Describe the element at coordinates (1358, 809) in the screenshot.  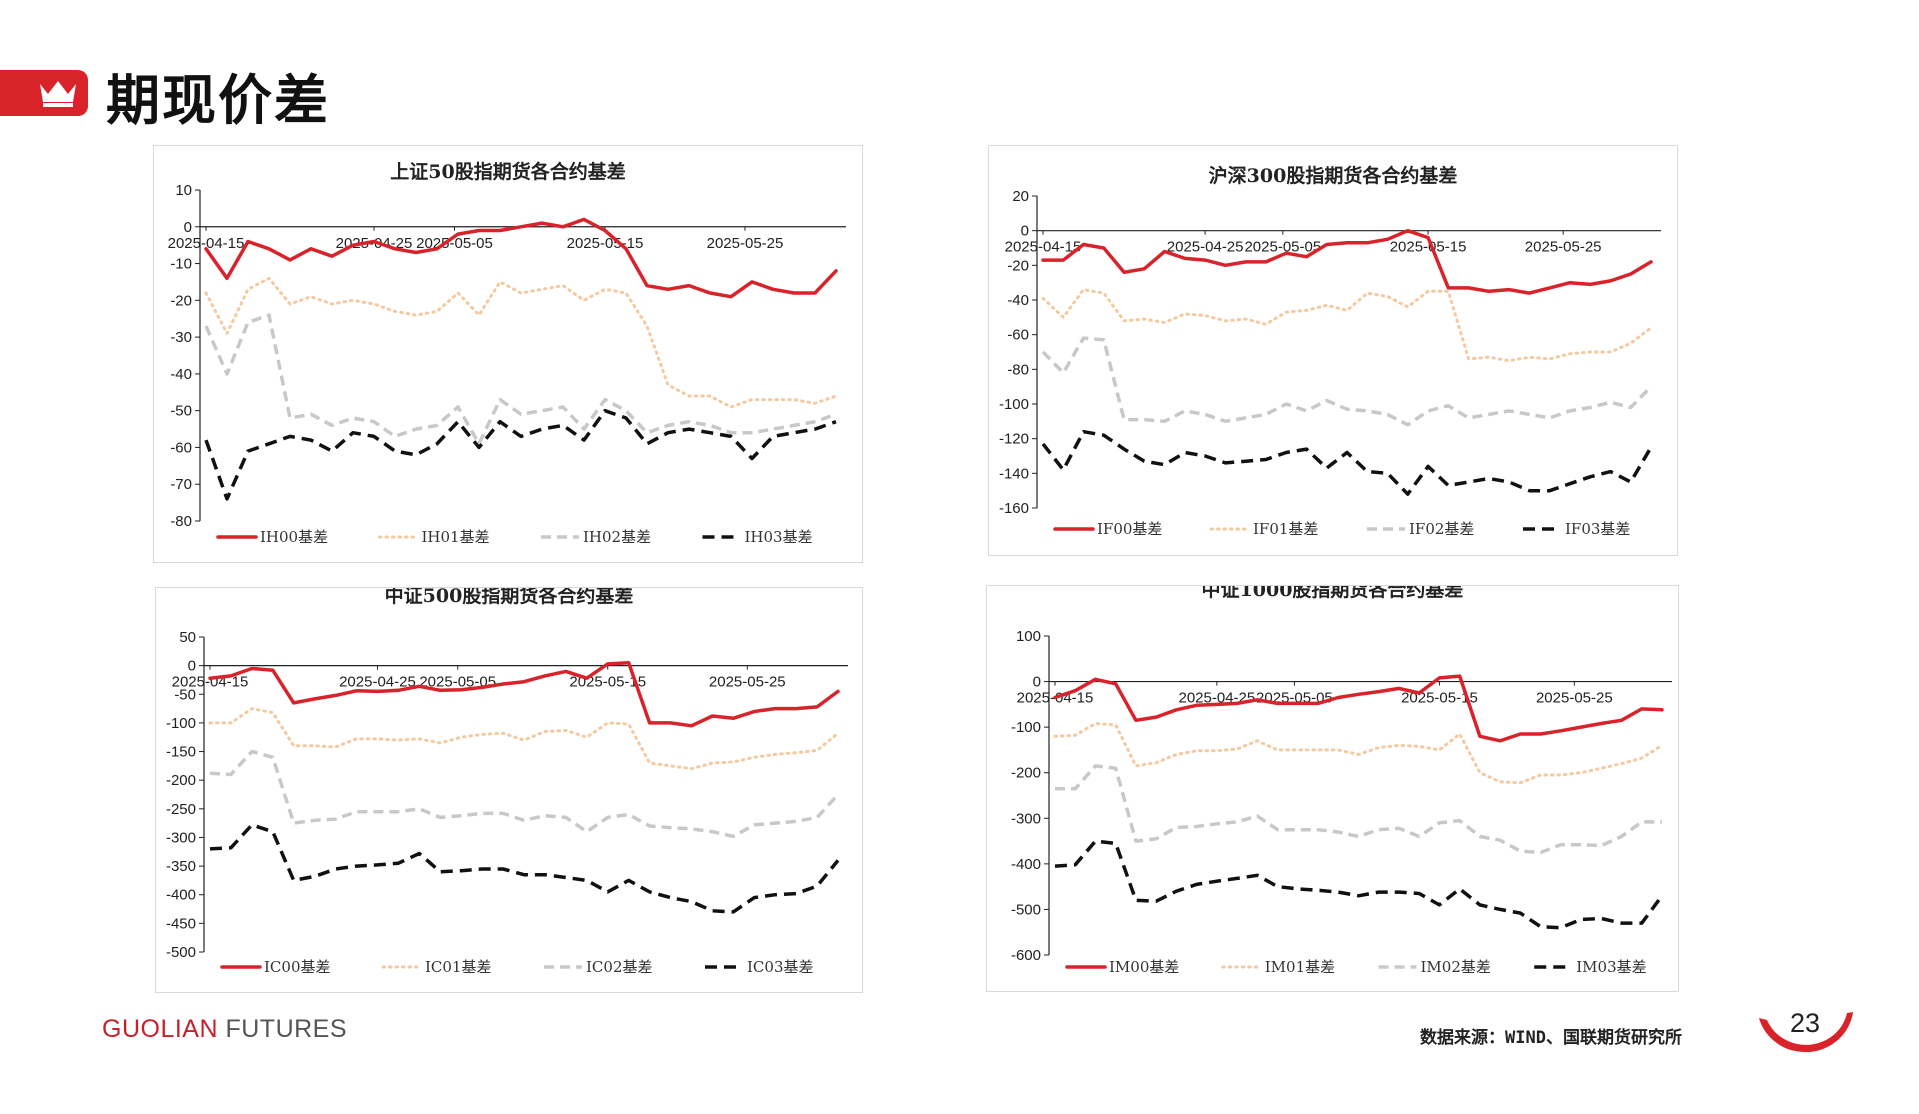
I see `series-line-IM02基差` at that location.